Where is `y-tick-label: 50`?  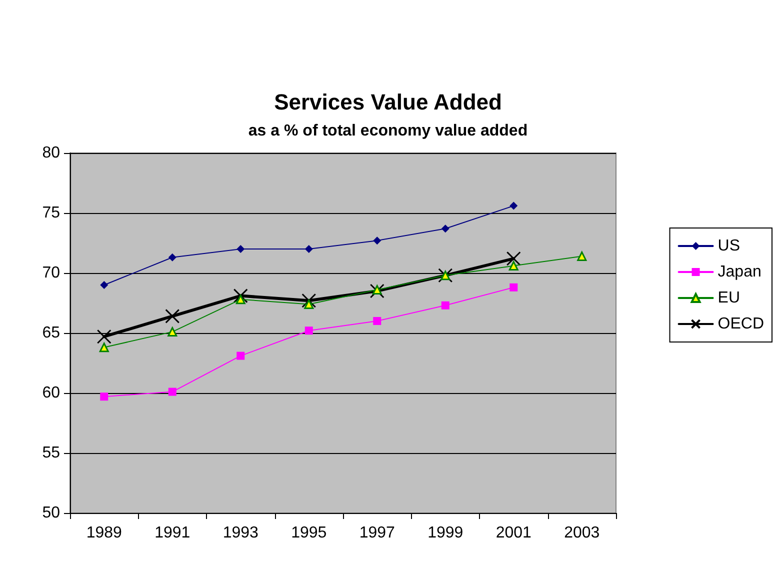
y-tick-label: 50 is located at coordinates (51, 513).